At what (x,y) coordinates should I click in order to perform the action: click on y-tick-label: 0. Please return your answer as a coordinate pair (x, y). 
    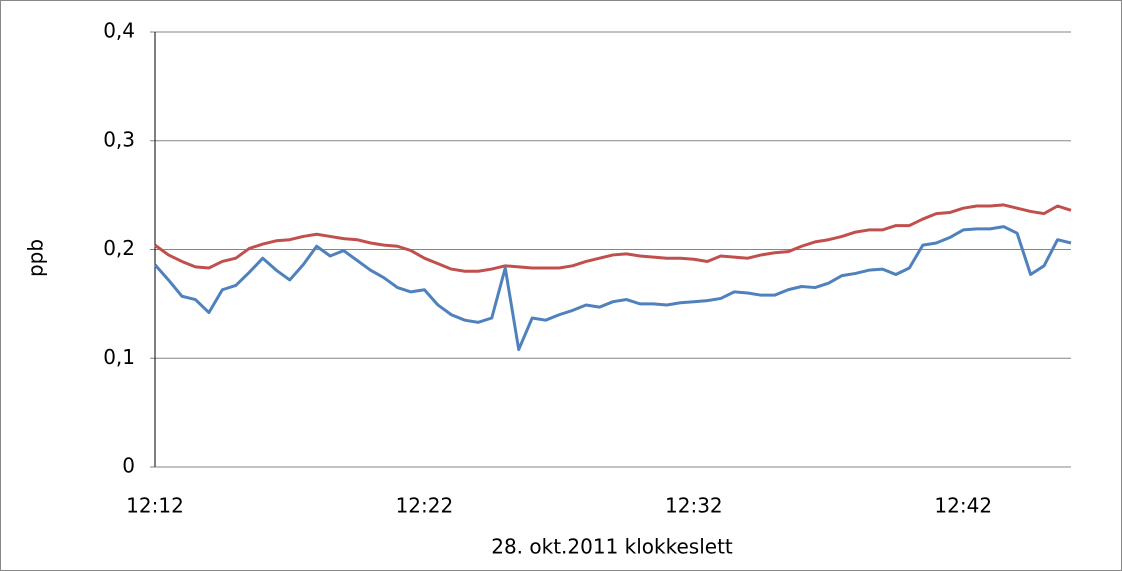
    Looking at the image, I should click on (128, 466).